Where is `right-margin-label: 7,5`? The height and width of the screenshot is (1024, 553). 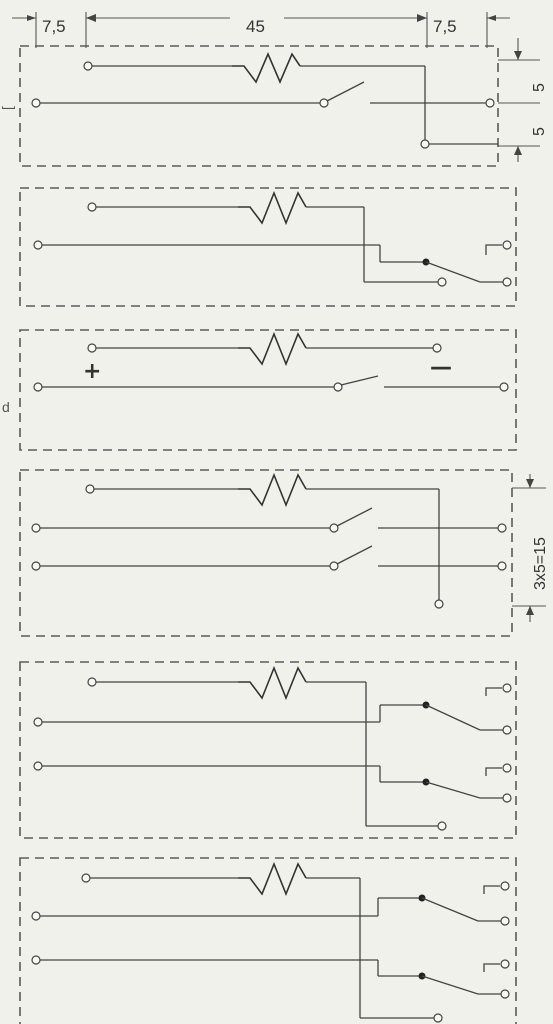
right-margin-label: 7,5 is located at coordinates (445, 26).